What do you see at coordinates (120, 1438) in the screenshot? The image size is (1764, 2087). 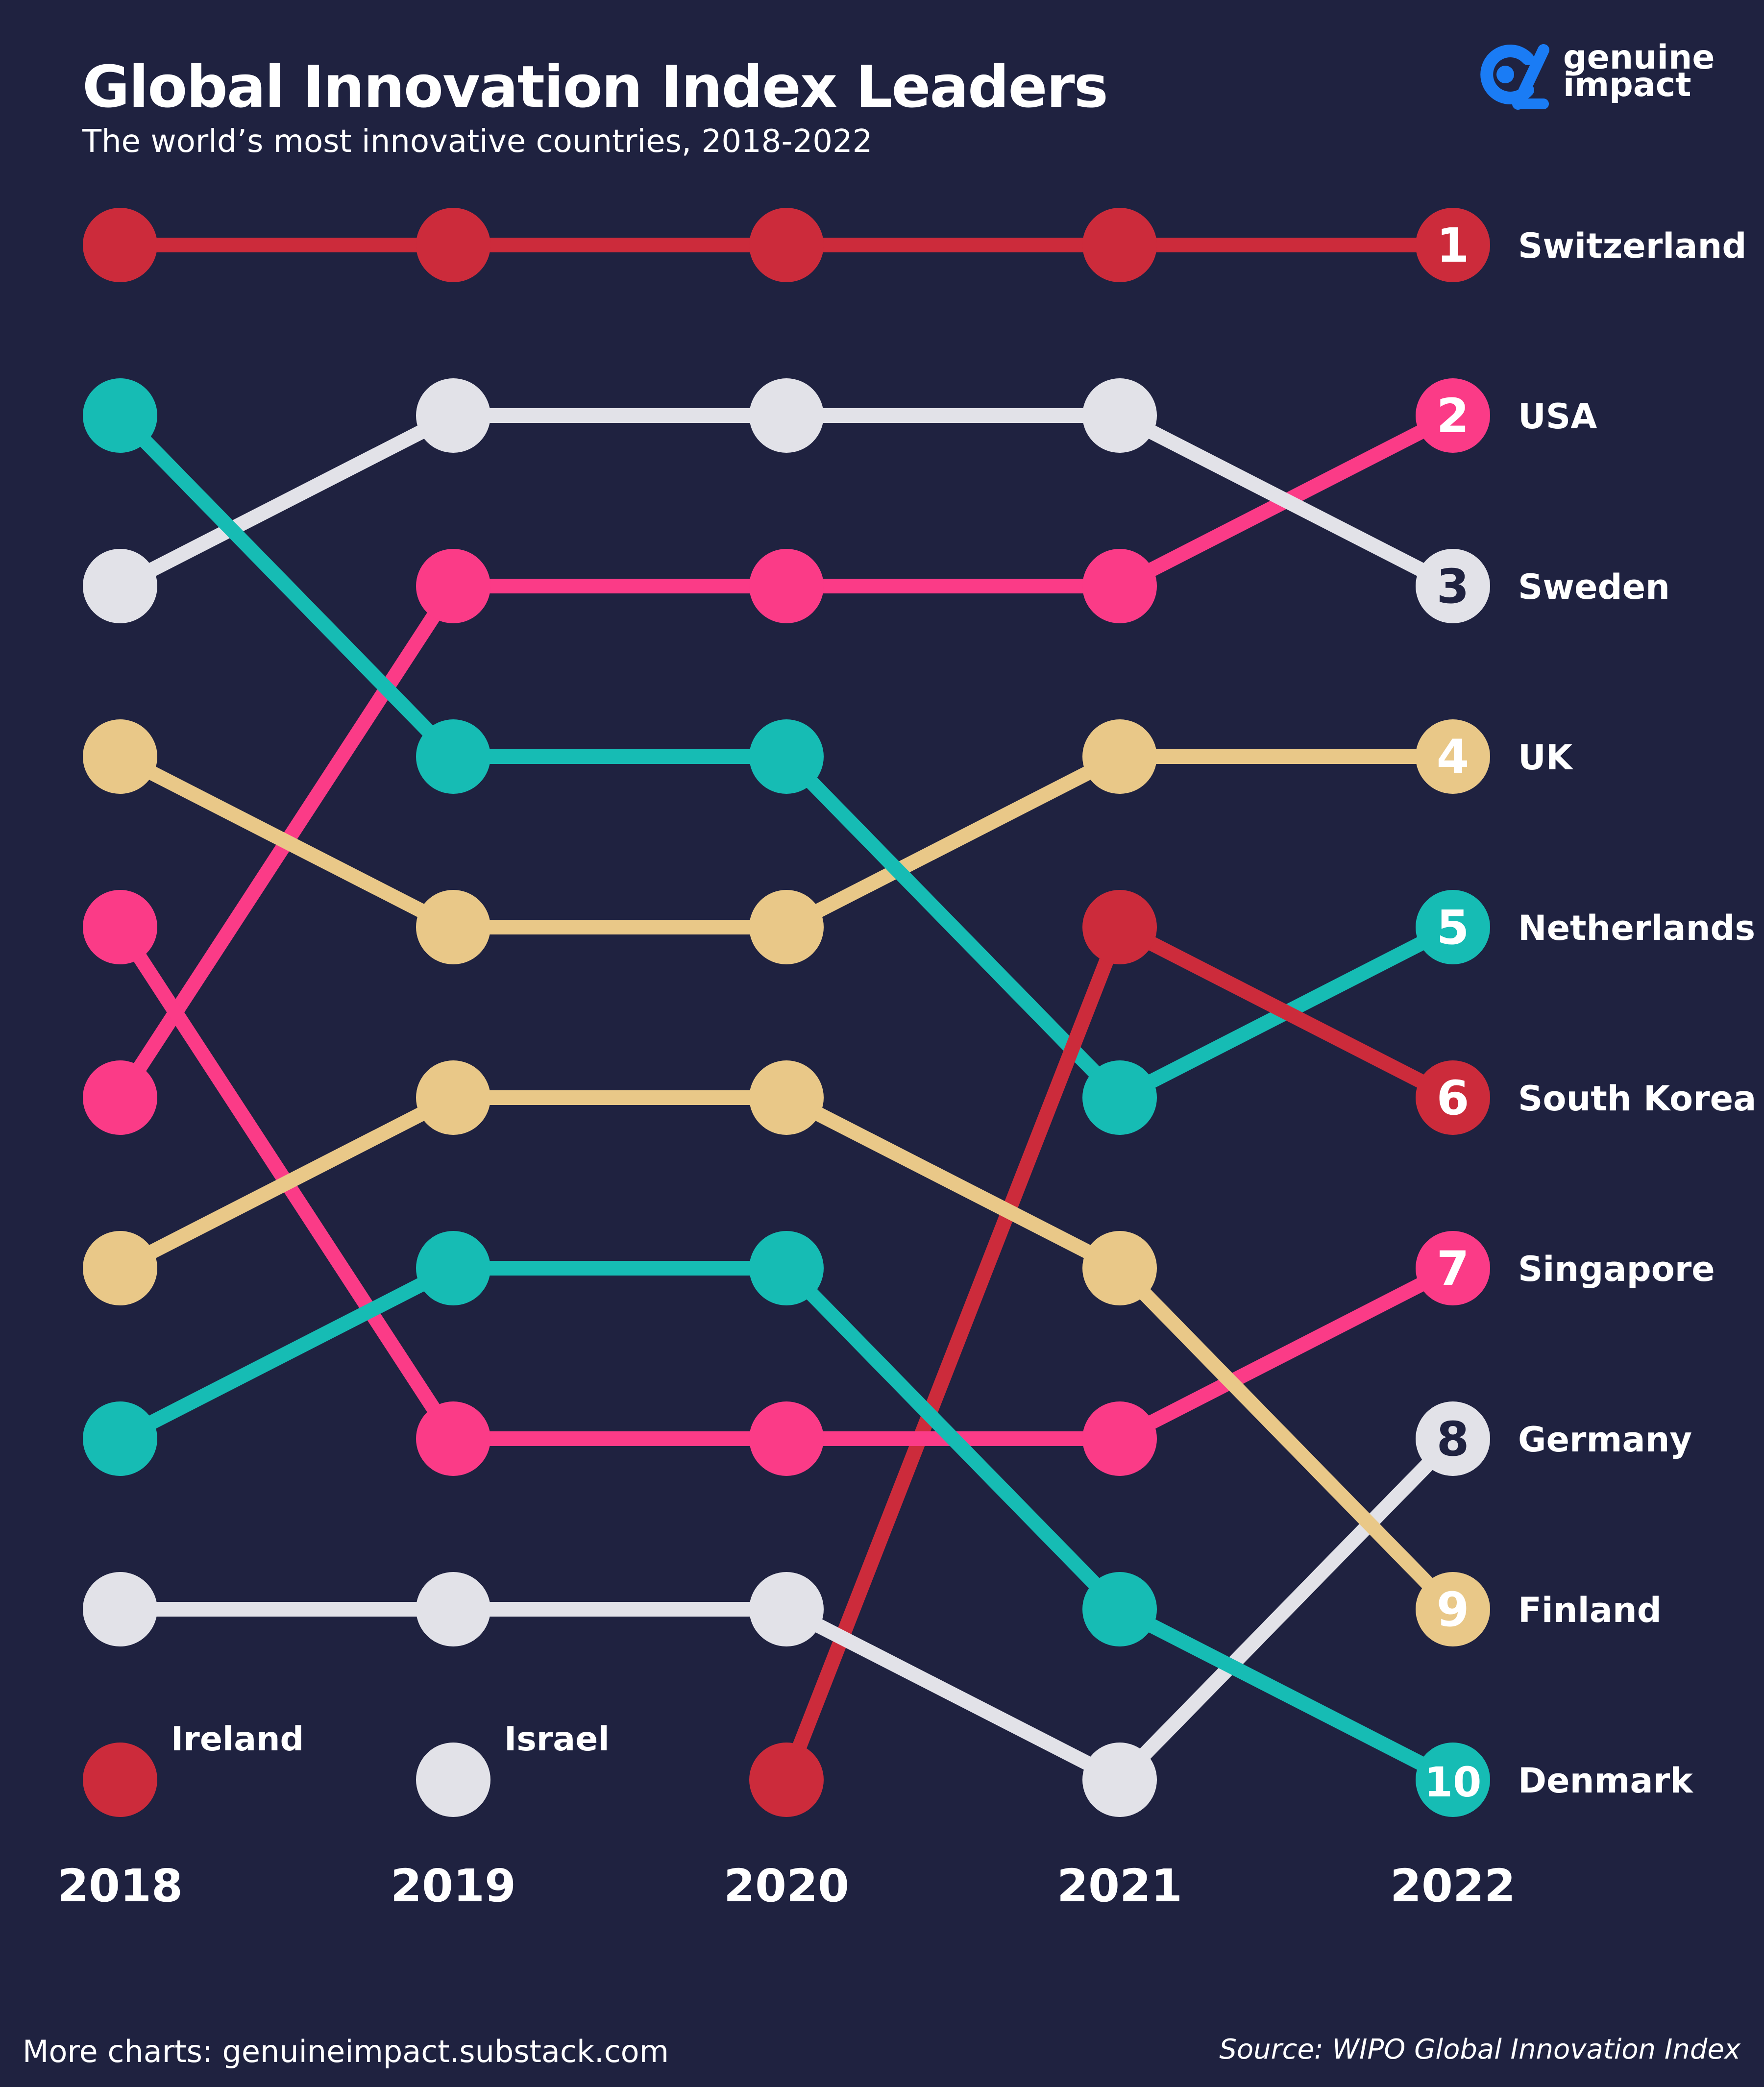 I see `point-denmark-2018` at bounding box center [120, 1438].